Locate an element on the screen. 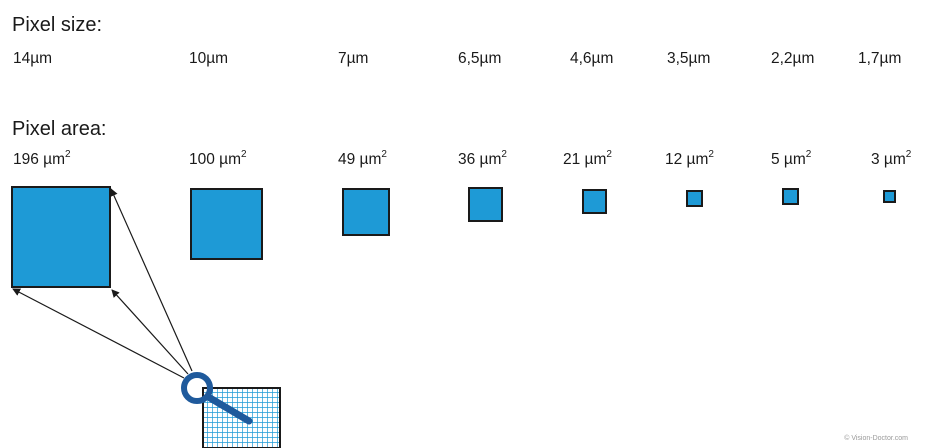  pixel-area-label: 3 µm2 is located at coordinates (891, 159).